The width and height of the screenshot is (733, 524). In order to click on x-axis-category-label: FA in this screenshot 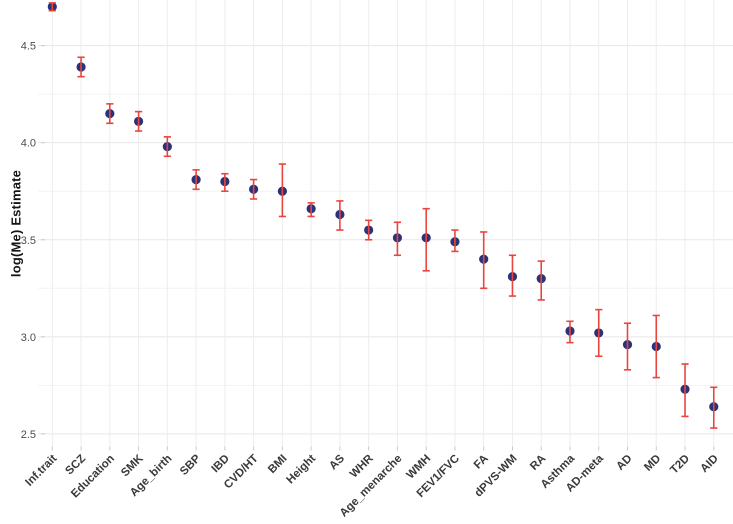, I will do `click(481, 462)`.